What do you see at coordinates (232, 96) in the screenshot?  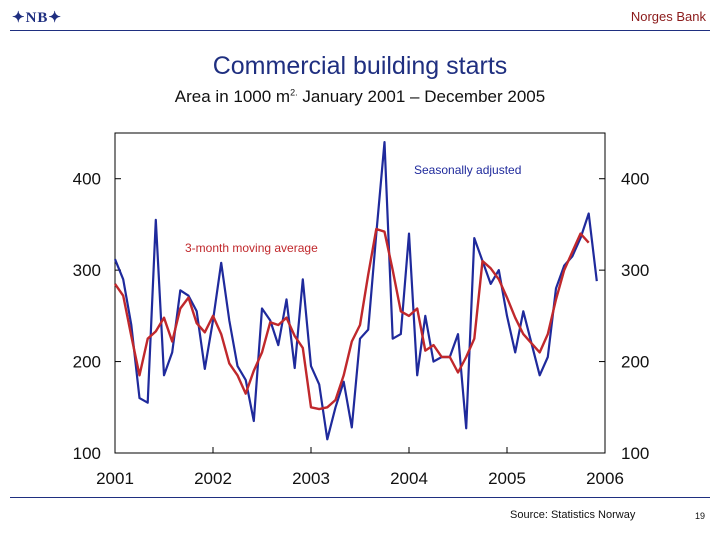 I see `subtitle-prefix: Area in 1000 m` at bounding box center [232, 96].